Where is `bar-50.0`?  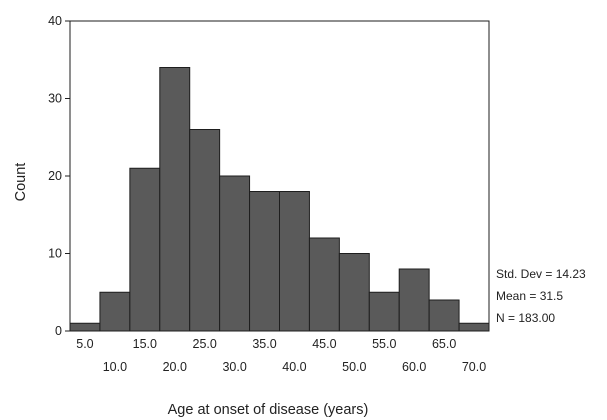 bar-50.0 is located at coordinates (354, 292).